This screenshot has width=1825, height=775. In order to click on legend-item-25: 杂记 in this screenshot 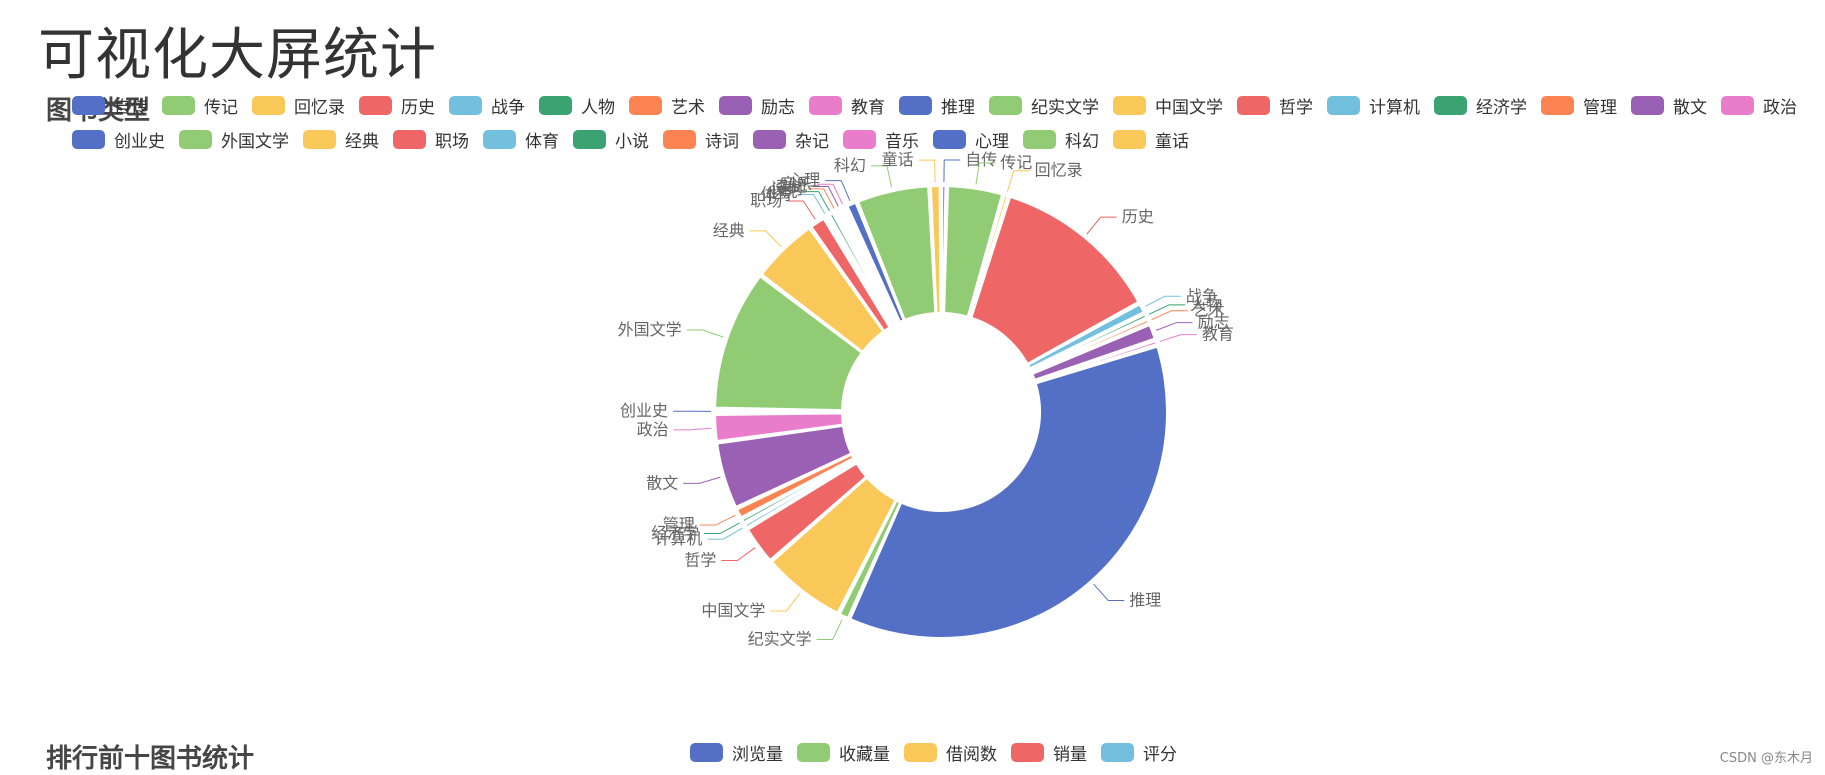, I will do `click(791, 139)`.